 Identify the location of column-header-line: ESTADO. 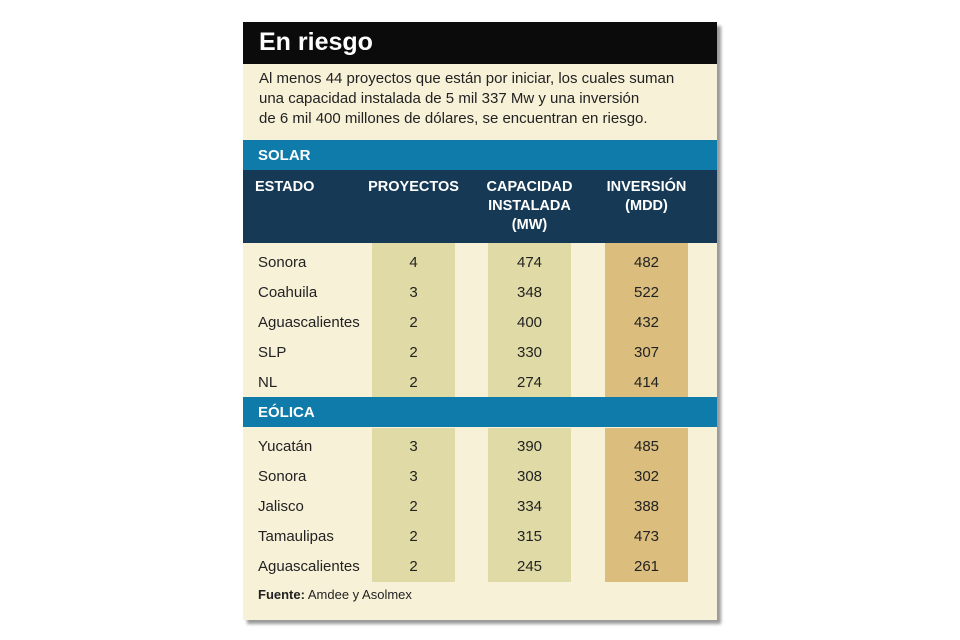
(285, 187).